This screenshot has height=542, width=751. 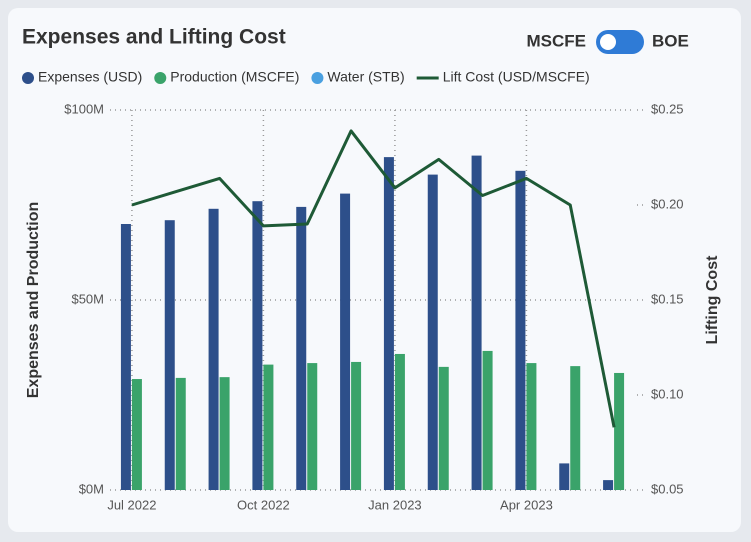 What do you see at coordinates (154, 37) in the screenshot?
I see `chart-title: Expenses and Lifting Cost` at bounding box center [154, 37].